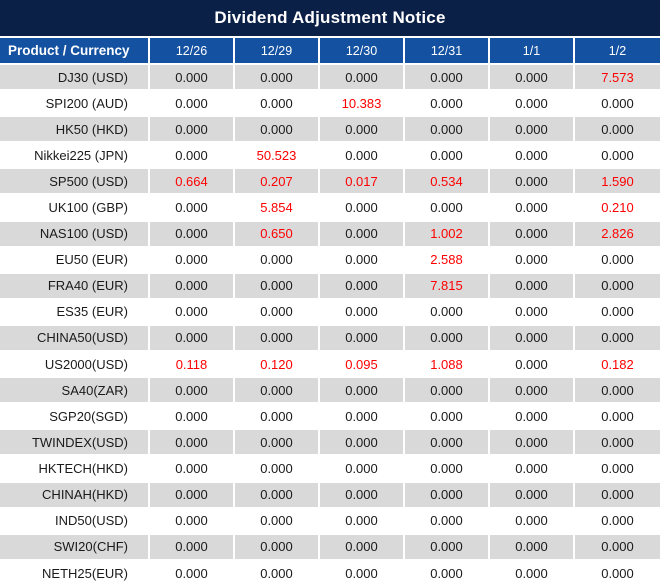  I want to click on row-label: SWI20(CHF), so click(75, 547).